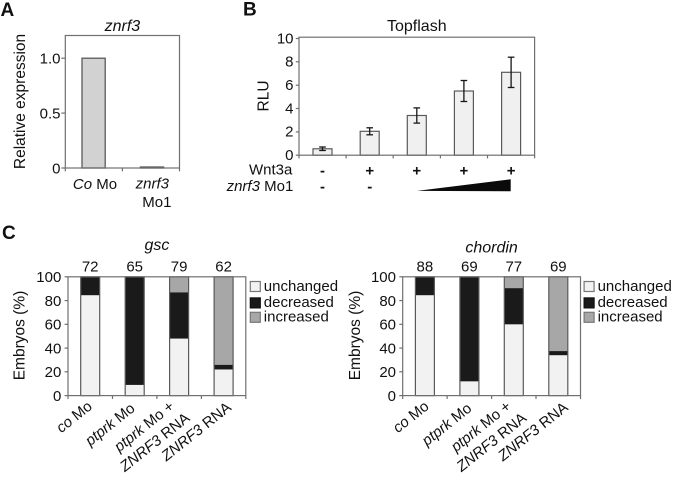 This screenshot has width=674, height=485. Describe the element at coordinates (513, 267) in the screenshot. I see `svg-text: 77` at that location.